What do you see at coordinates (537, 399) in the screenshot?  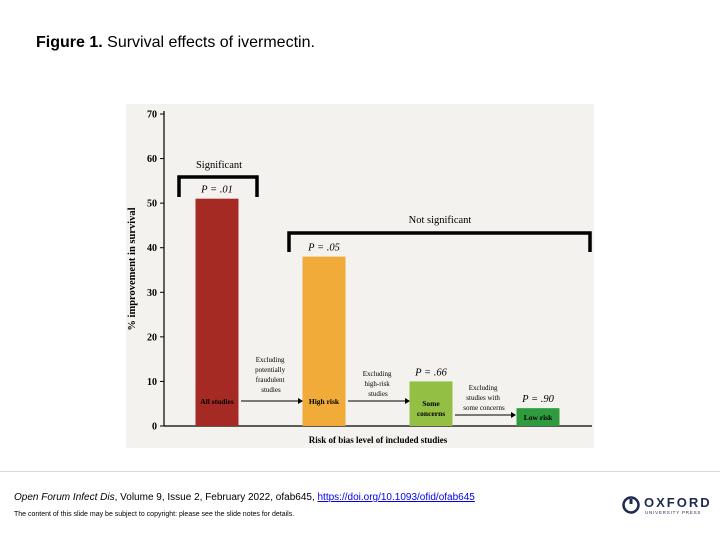 I see `p-value-label: P = .90` at bounding box center [537, 399].